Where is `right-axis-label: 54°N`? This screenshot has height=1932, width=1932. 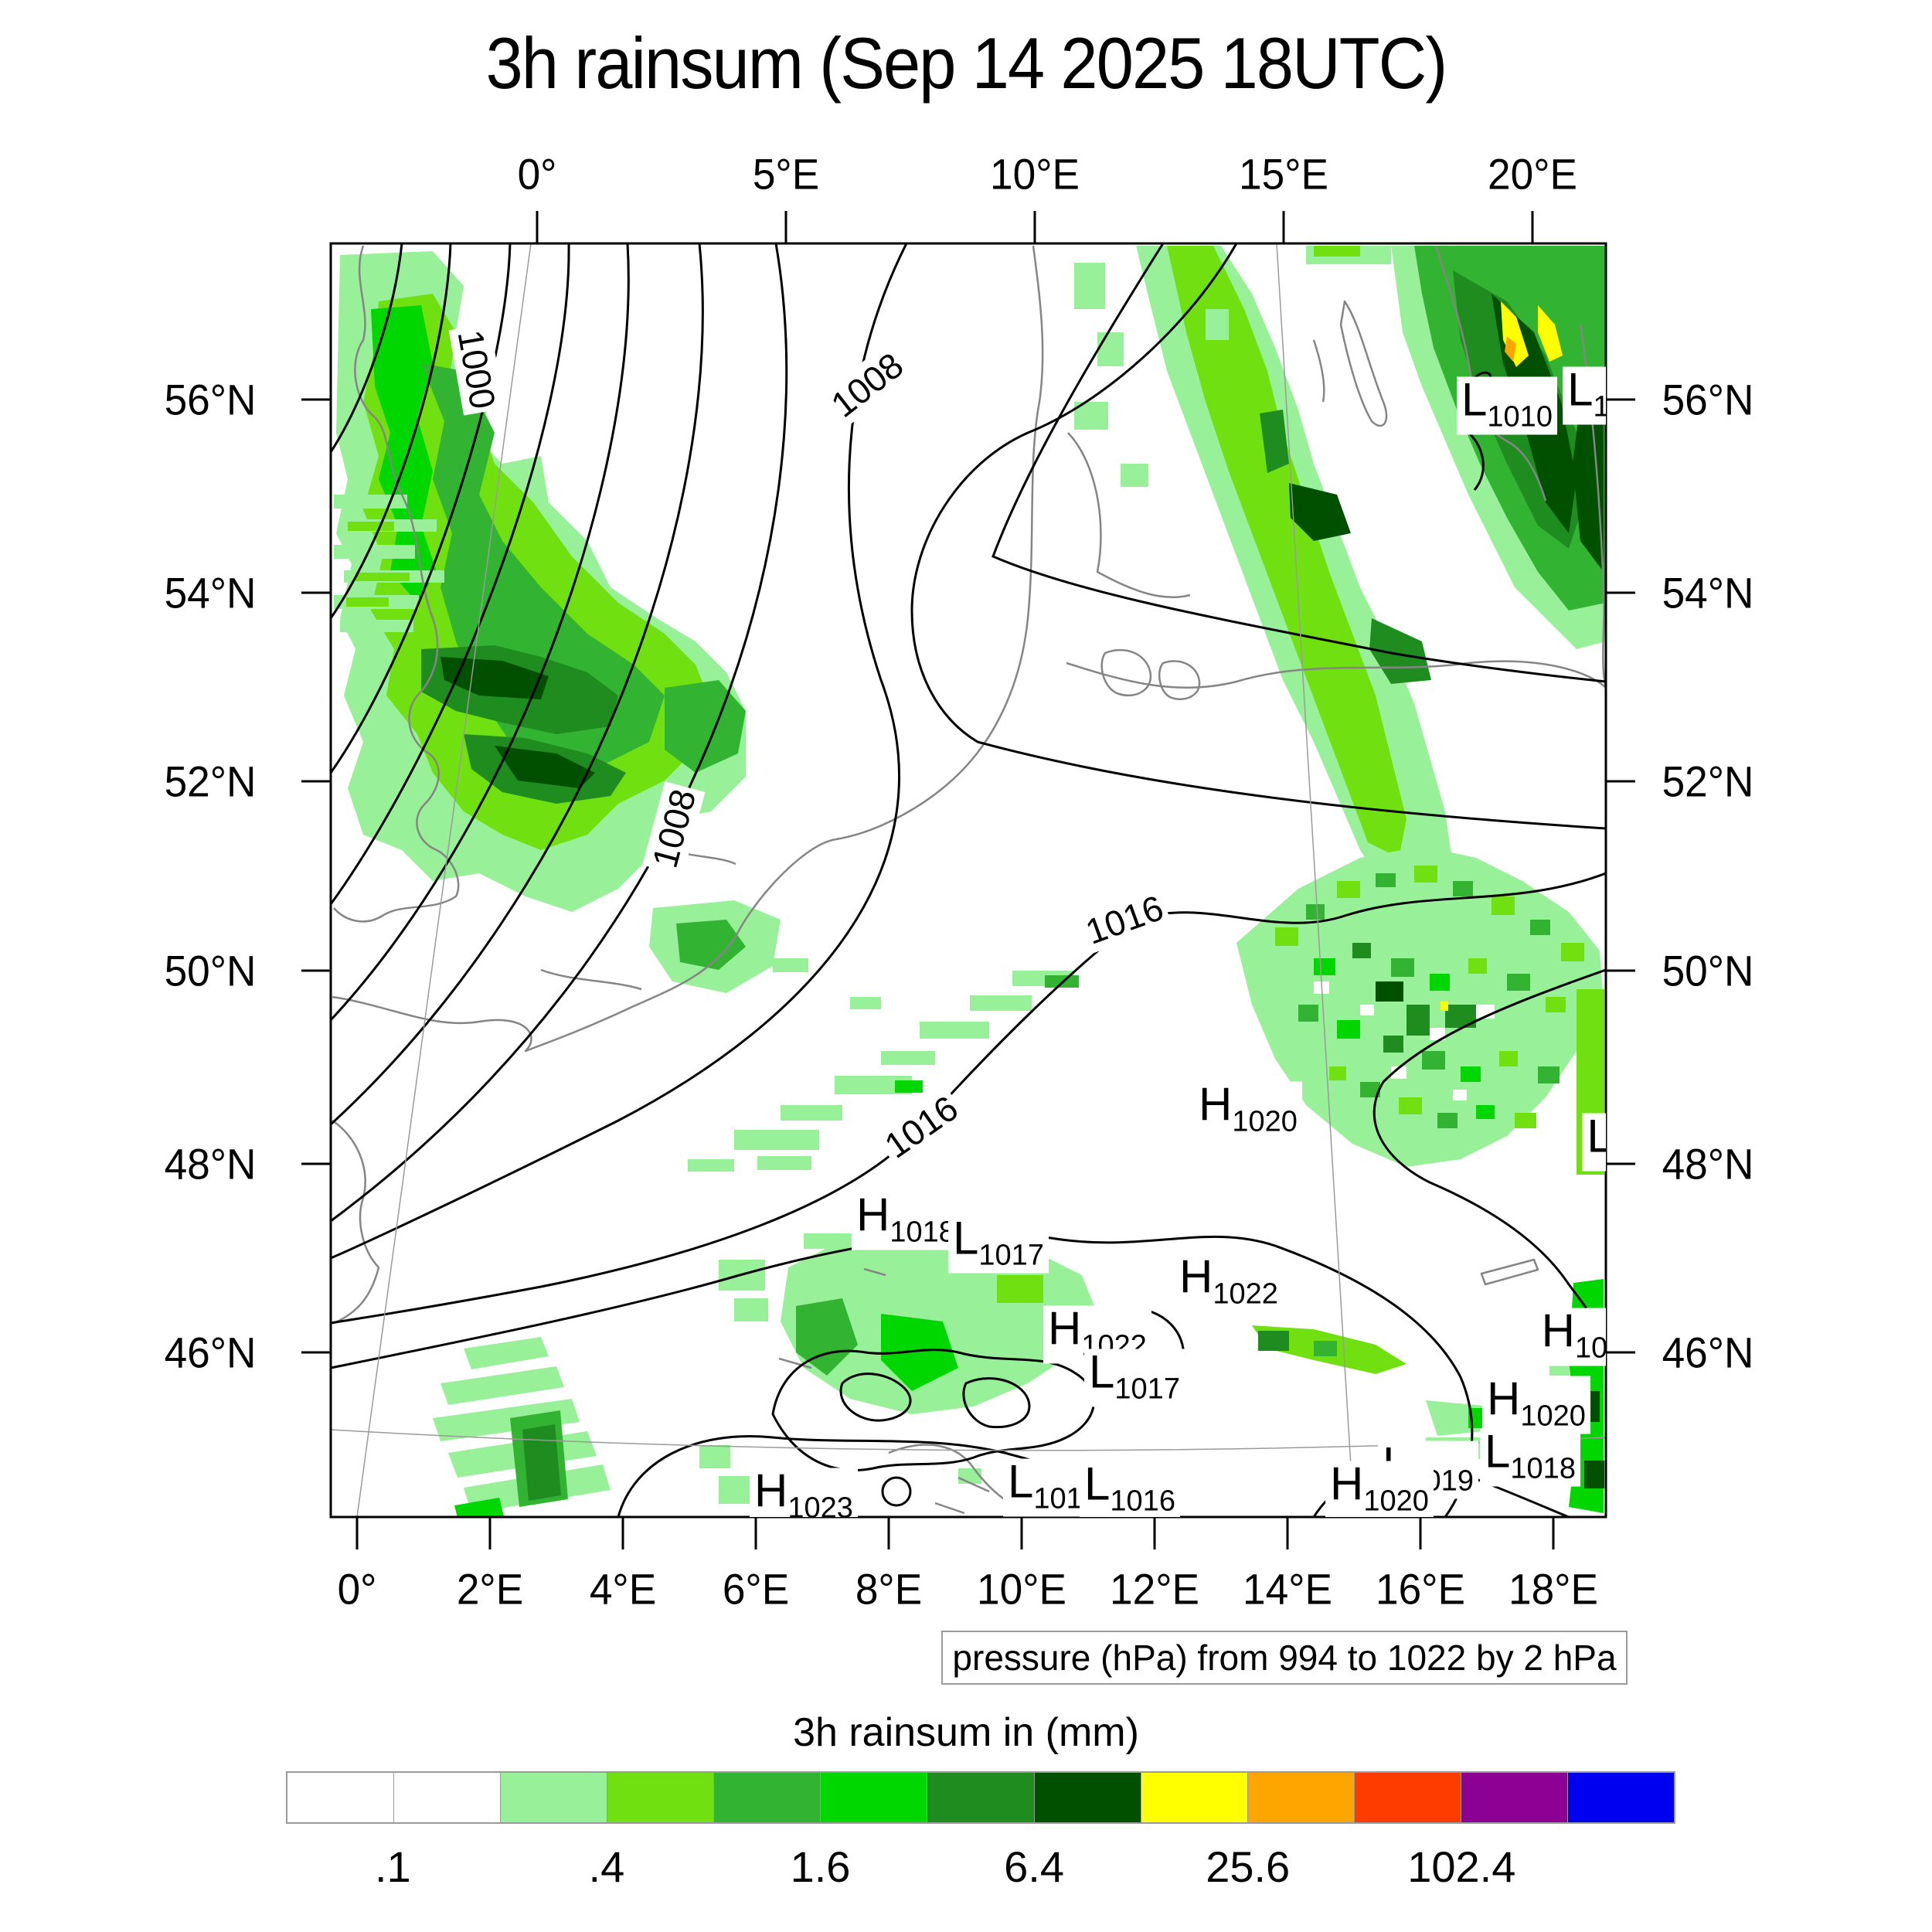 right-axis-label: 54°N is located at coordinates (1708, 592).